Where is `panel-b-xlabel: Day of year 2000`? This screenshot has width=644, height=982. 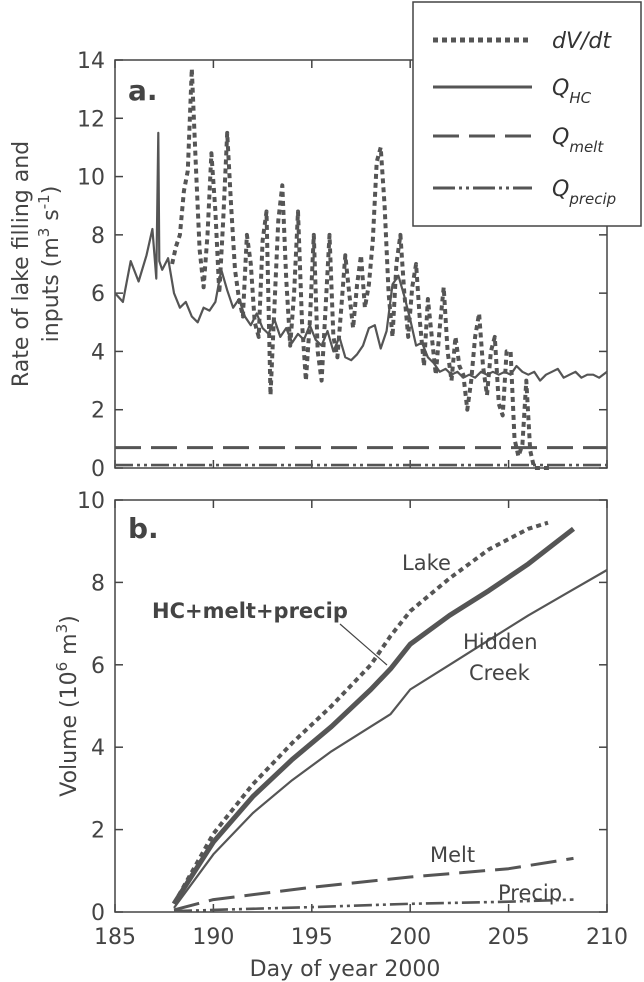 panel-b-xlabel: Day of year 2000 is located at coordinates (345, 969).